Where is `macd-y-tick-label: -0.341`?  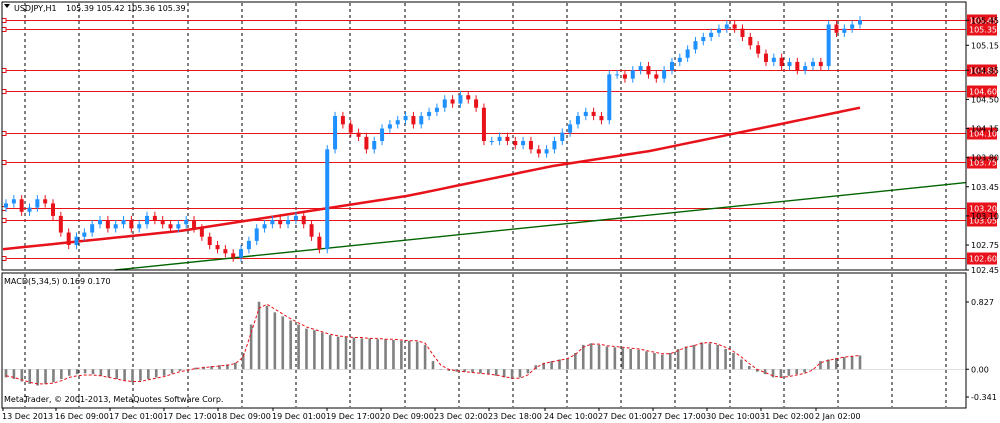 macd-y-tick-label: -0.341 is located at coordinates (984, 397).